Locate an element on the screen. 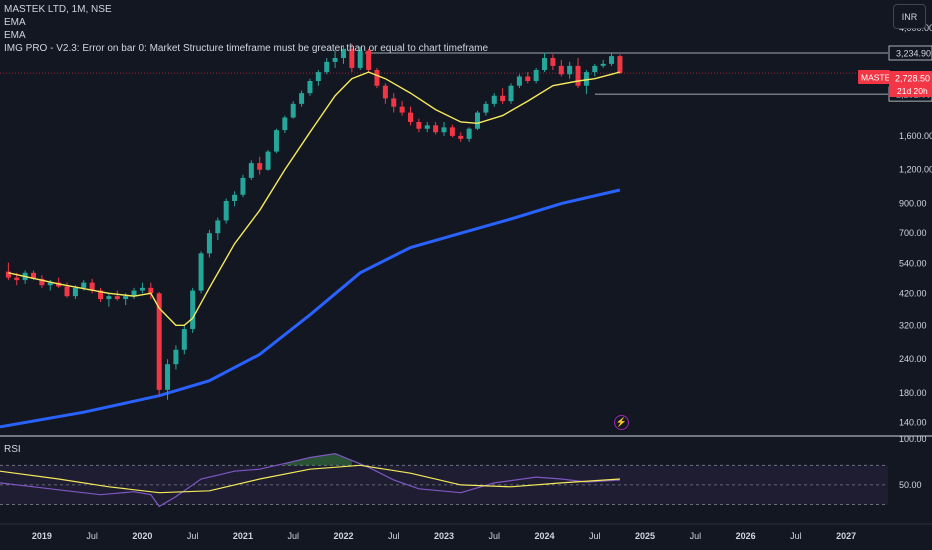 This screenshot has width=932, height=550. time-tick-label: 2022 is located at coordinates (343, 536).